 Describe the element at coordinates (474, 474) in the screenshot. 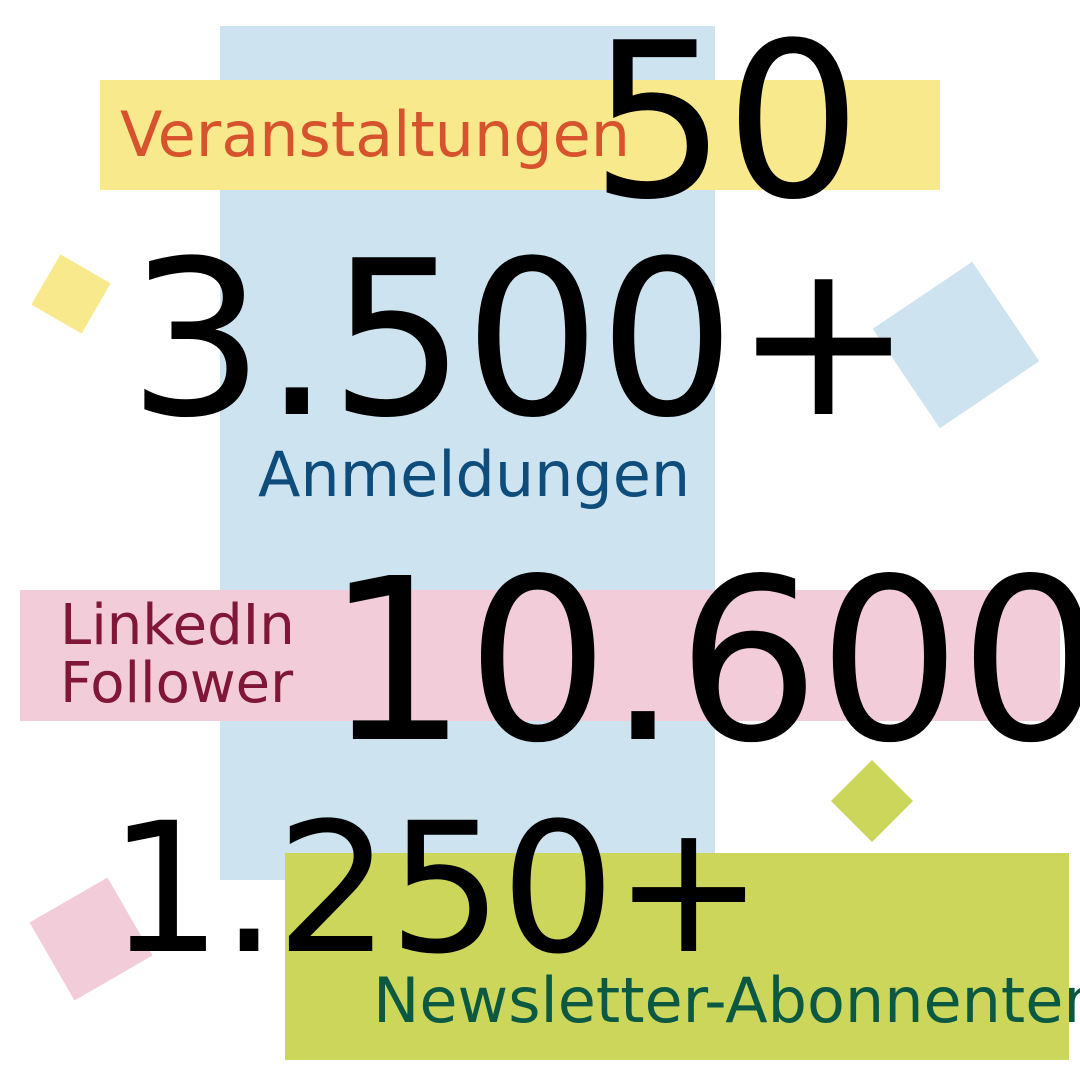

I see `registrations-label: Anmeldungen` at that location.